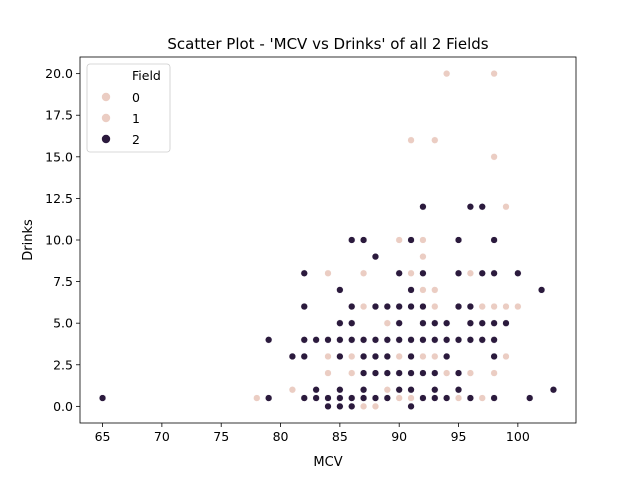 The height and width of the screenshot is (478, 640). I want to click on x-tick-label: 90, so click(399, 436).